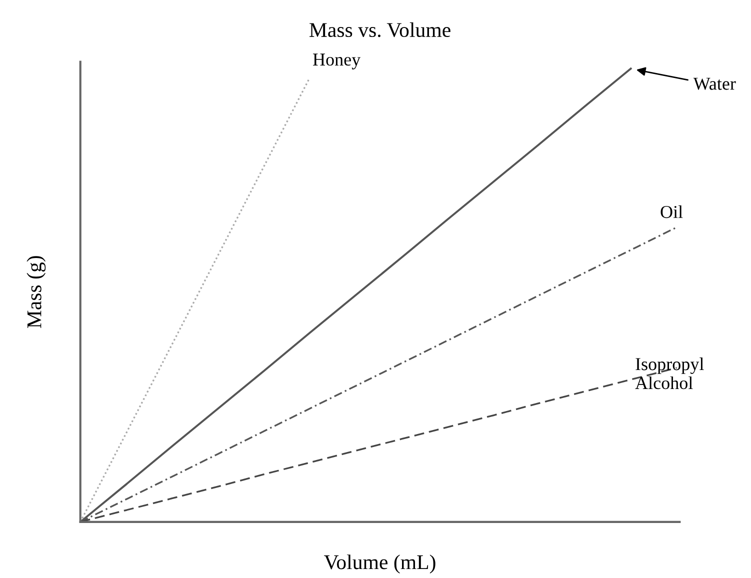 The height and width of the screenshot is (578, 751). I want to click on series-label: Isopropyl Alcohol, so click(669, 374).